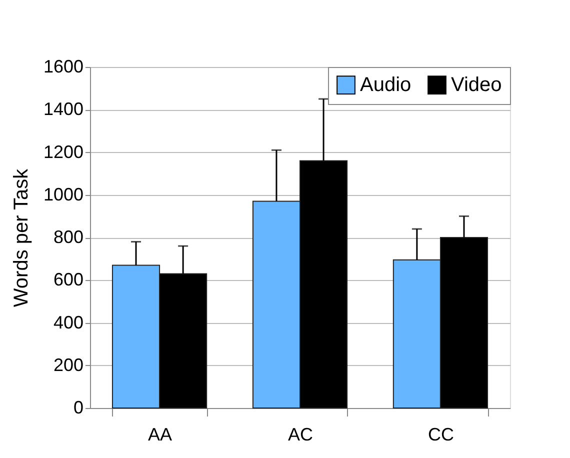  I want to click on y-tick-label: 1600, so click(63, 66).